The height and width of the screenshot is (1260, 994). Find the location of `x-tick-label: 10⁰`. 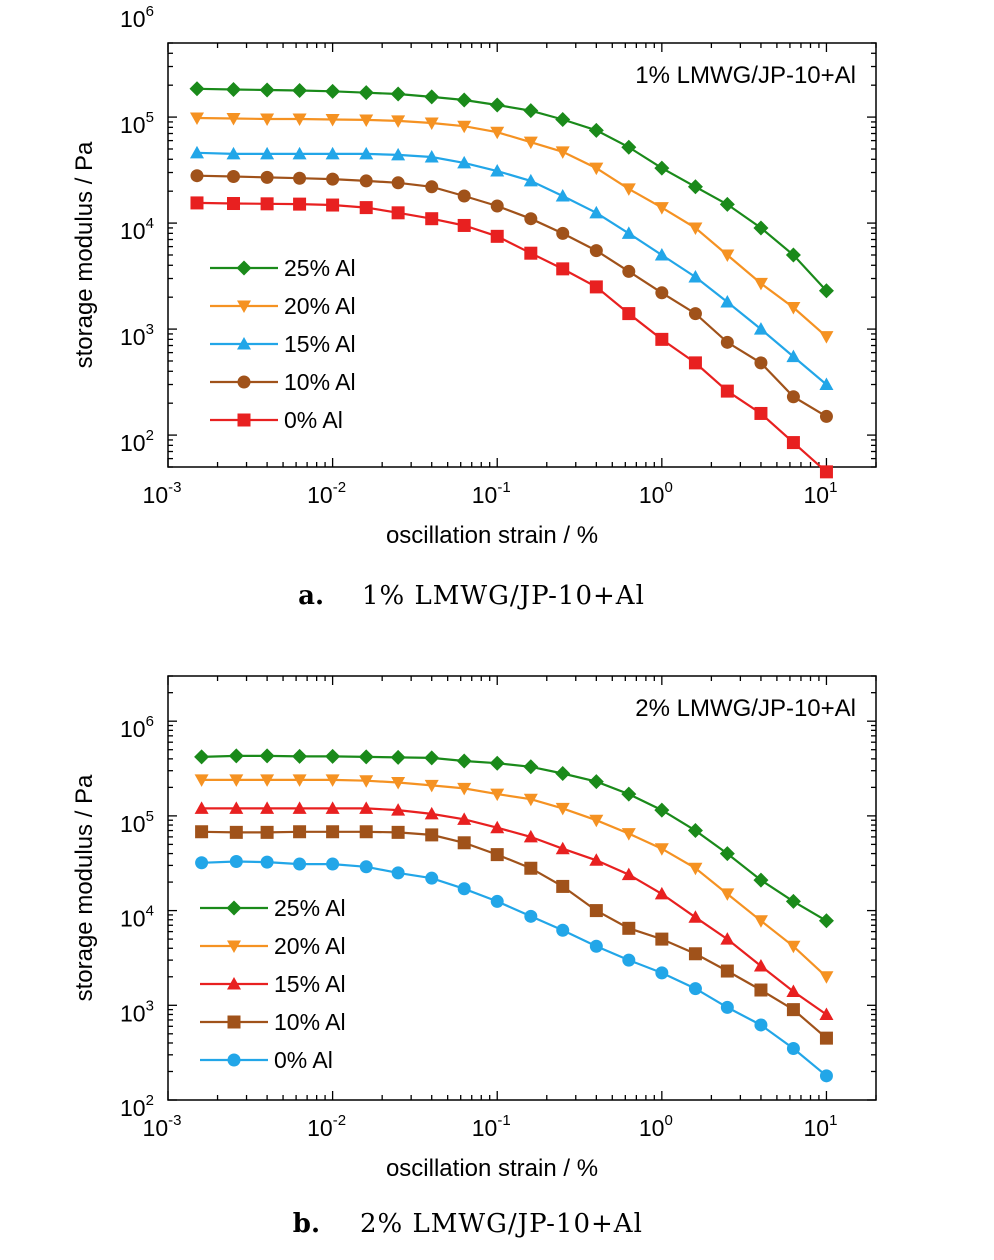

x-tick-label: 10⁰ is located at coordinates (656, 493).